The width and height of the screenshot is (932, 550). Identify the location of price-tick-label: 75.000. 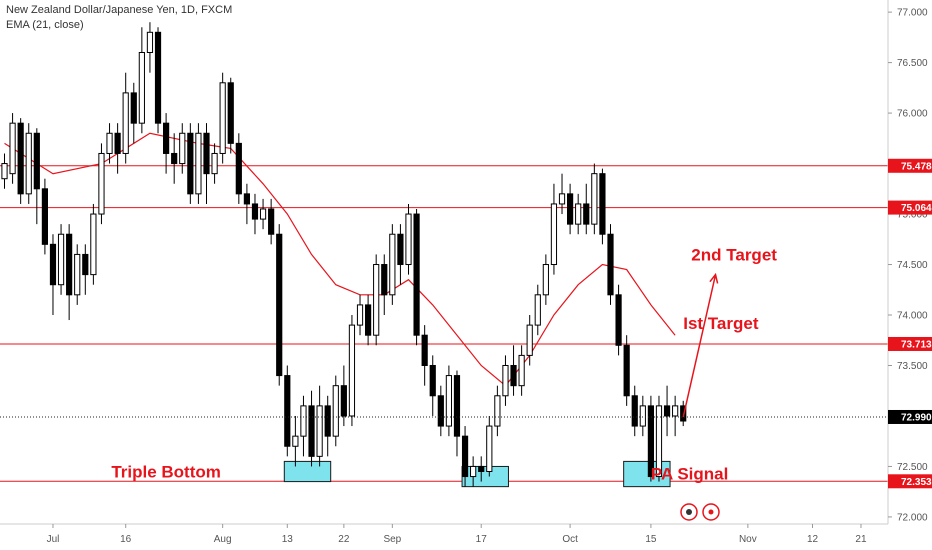
(912, 215).